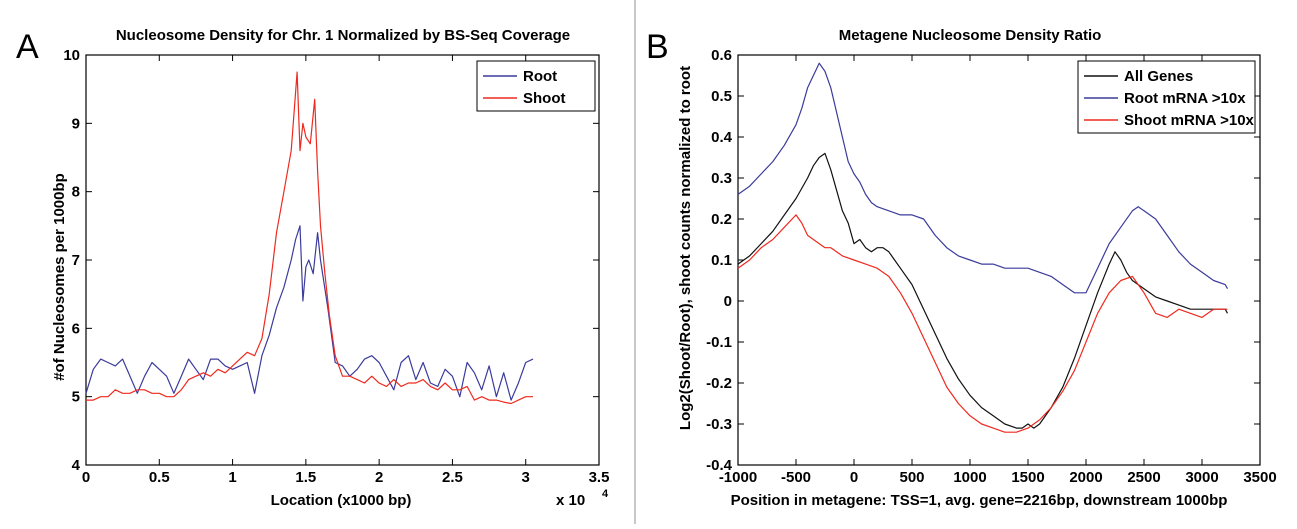 Image resolution: width=1297 pixels, height=529 pixels. What do you see at coordinates (721, 178) in the screenshot?
I see `y-tick-label: 0.3` at bounding box center [721, 178].